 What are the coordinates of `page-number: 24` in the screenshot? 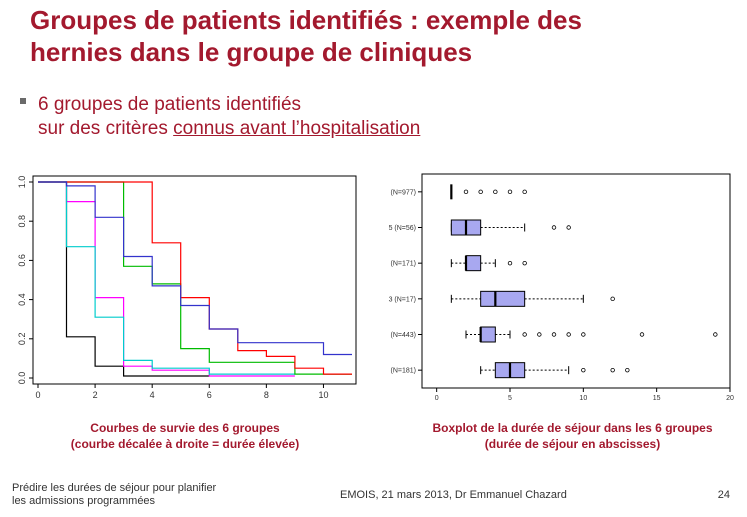 It's located at (723, 495).